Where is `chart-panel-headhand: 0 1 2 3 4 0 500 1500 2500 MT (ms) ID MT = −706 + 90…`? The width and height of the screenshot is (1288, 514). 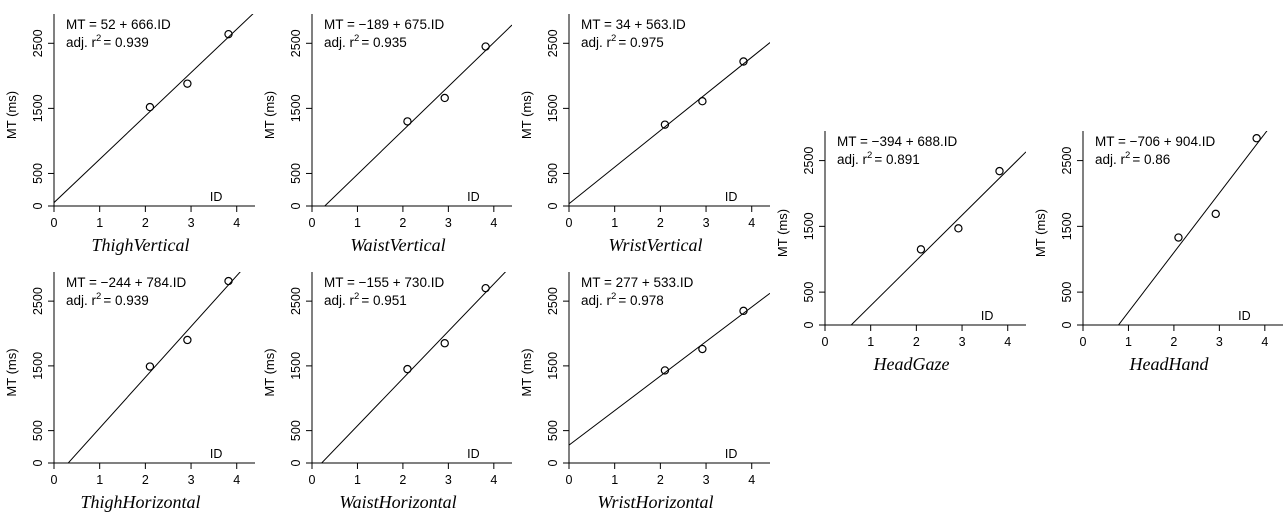
chart-panel-headhand: 0 1 2 3 4 0 500 1500 2500 MT (ms) ID MT = −706 + 90… is located at coordinates (1158, 252).